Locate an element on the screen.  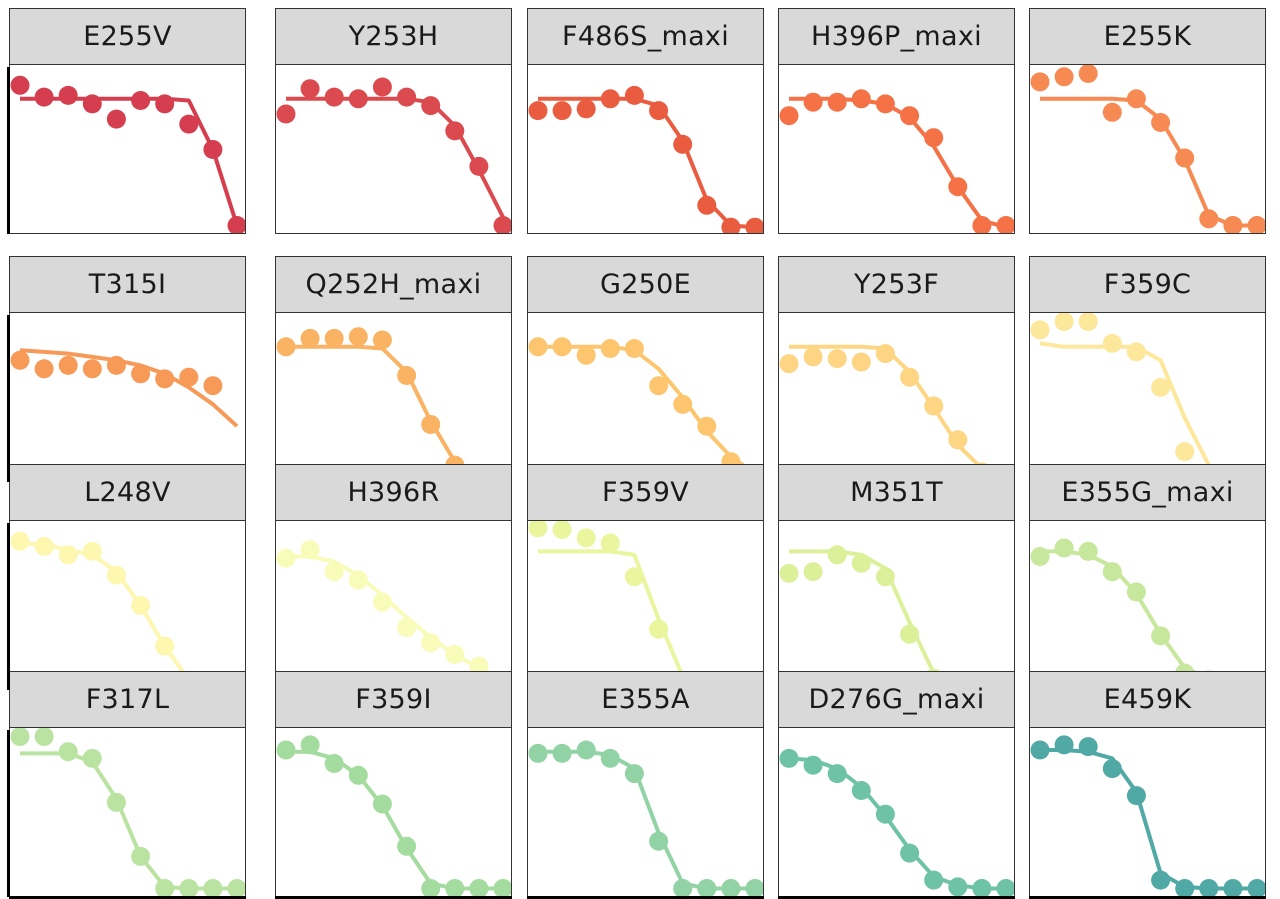
facet-panel: E355G_maxi is located at coordinates (1147, 577).